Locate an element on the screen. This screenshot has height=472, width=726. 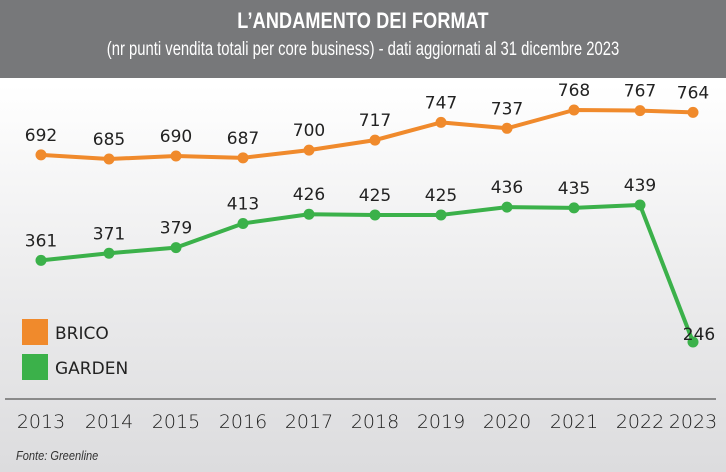
data-point-brico-2023 is located at coordinates (693, 112).